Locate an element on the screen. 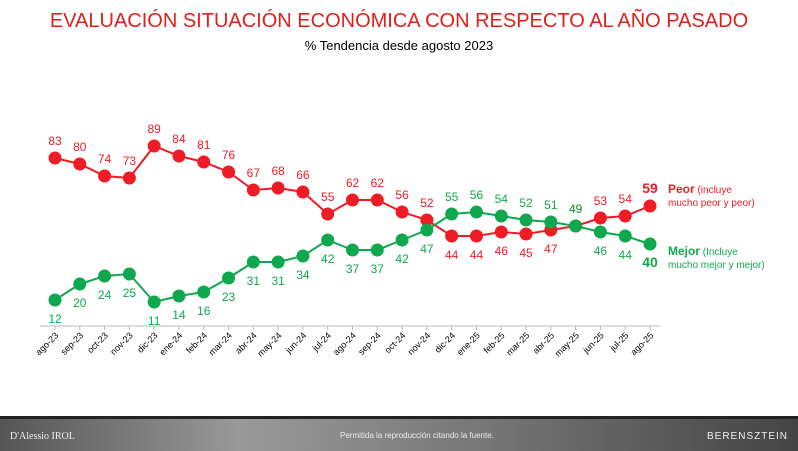 The height and width of the screenshot is (451, 798). x-tick-label: jul-25 is located at coordinates (618, 341).